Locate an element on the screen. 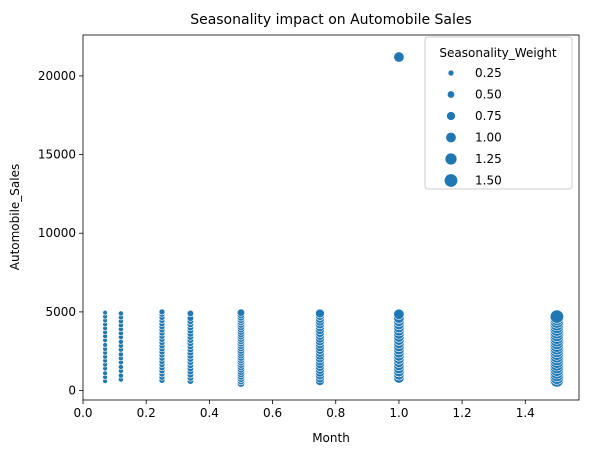 This screenshot has width=589, height=455. y-tick-label: 15000 is located at coordinates (57, 155).